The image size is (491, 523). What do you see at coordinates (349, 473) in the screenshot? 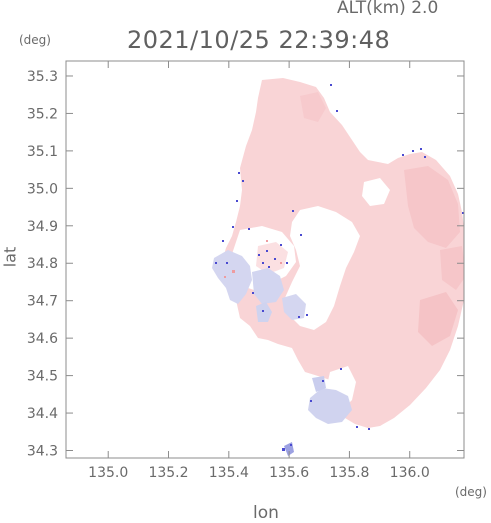
I see `x-tick-label: 135.8` at bounding box center [349, 473].